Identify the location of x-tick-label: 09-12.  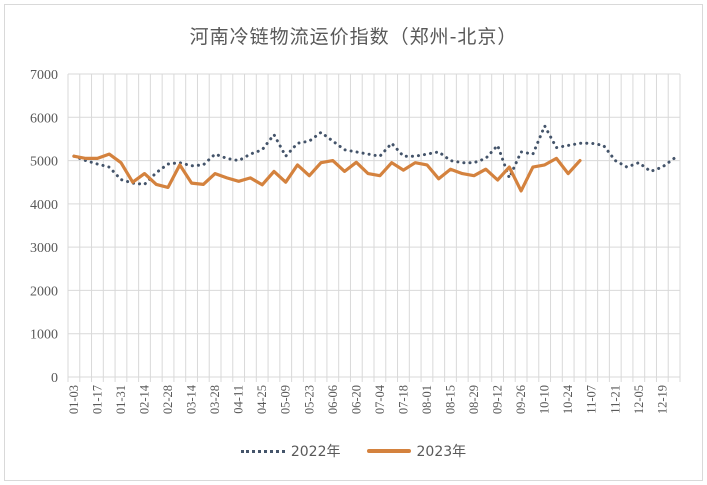
(498, 399).